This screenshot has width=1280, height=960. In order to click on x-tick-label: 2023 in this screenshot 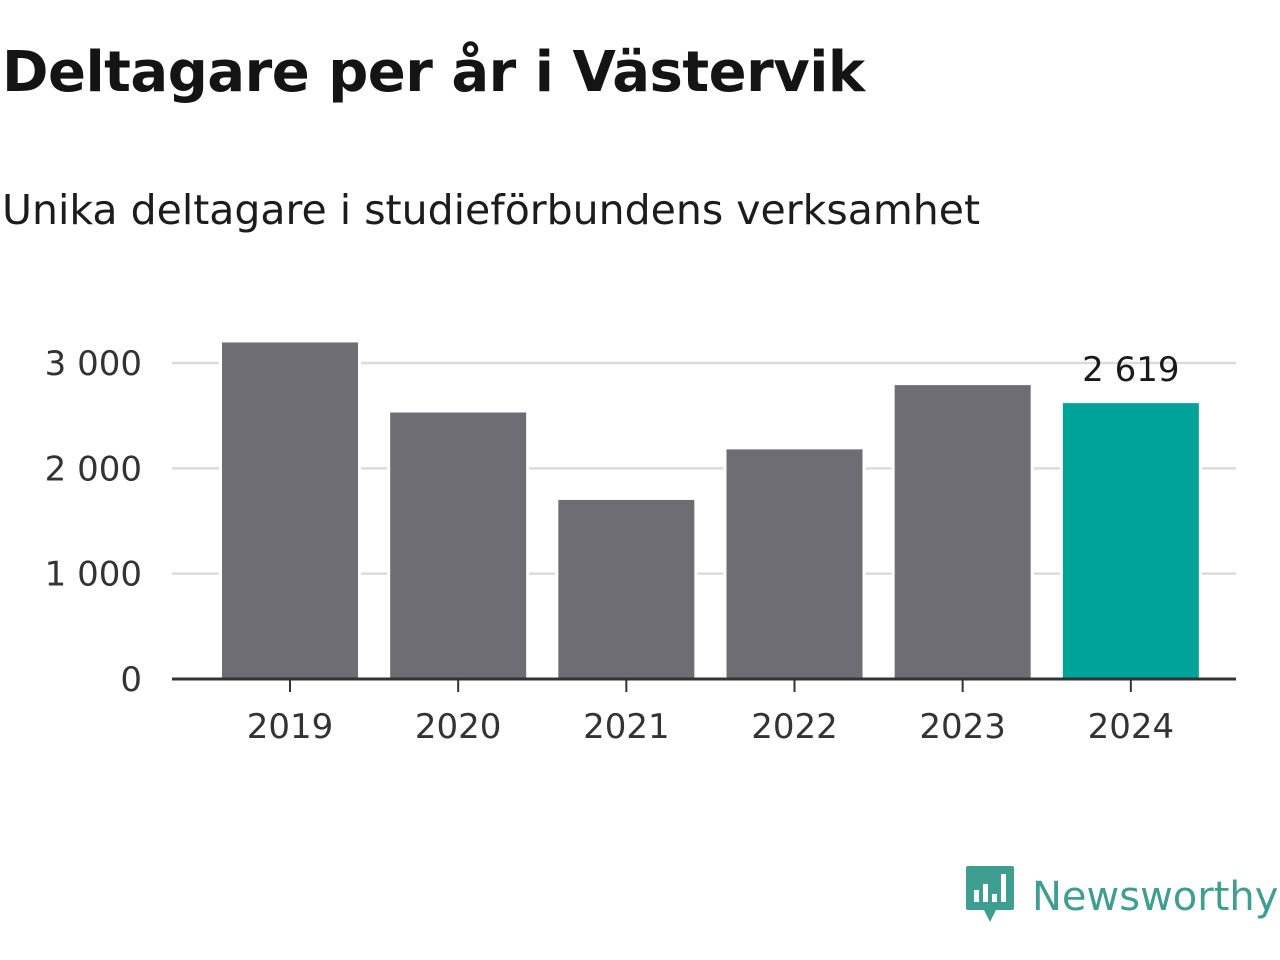, I will do `click(962, 727)`.